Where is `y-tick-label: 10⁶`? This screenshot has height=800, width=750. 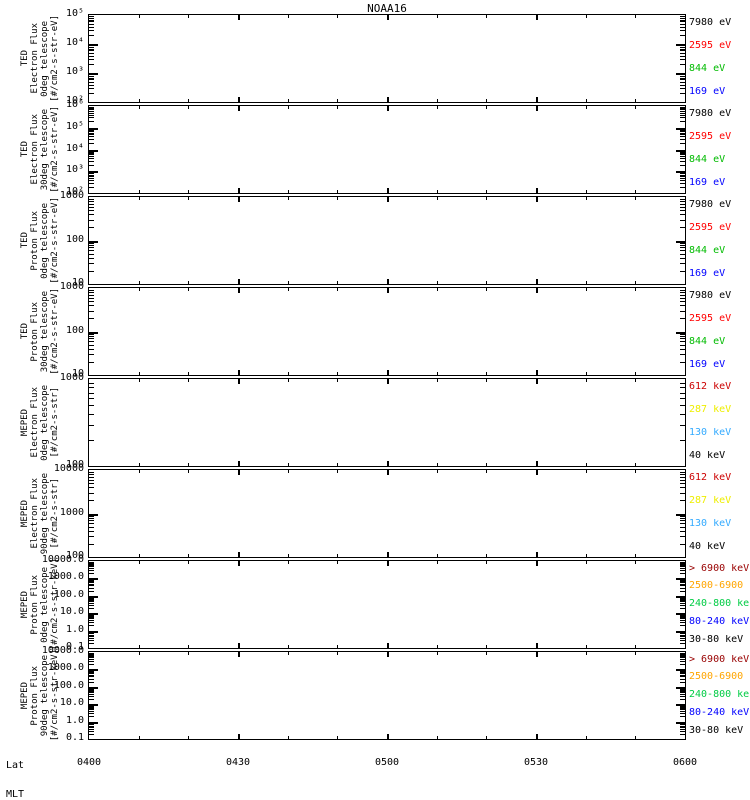
y-tick-label: 10⁶ is located at coordinates (74, 104).